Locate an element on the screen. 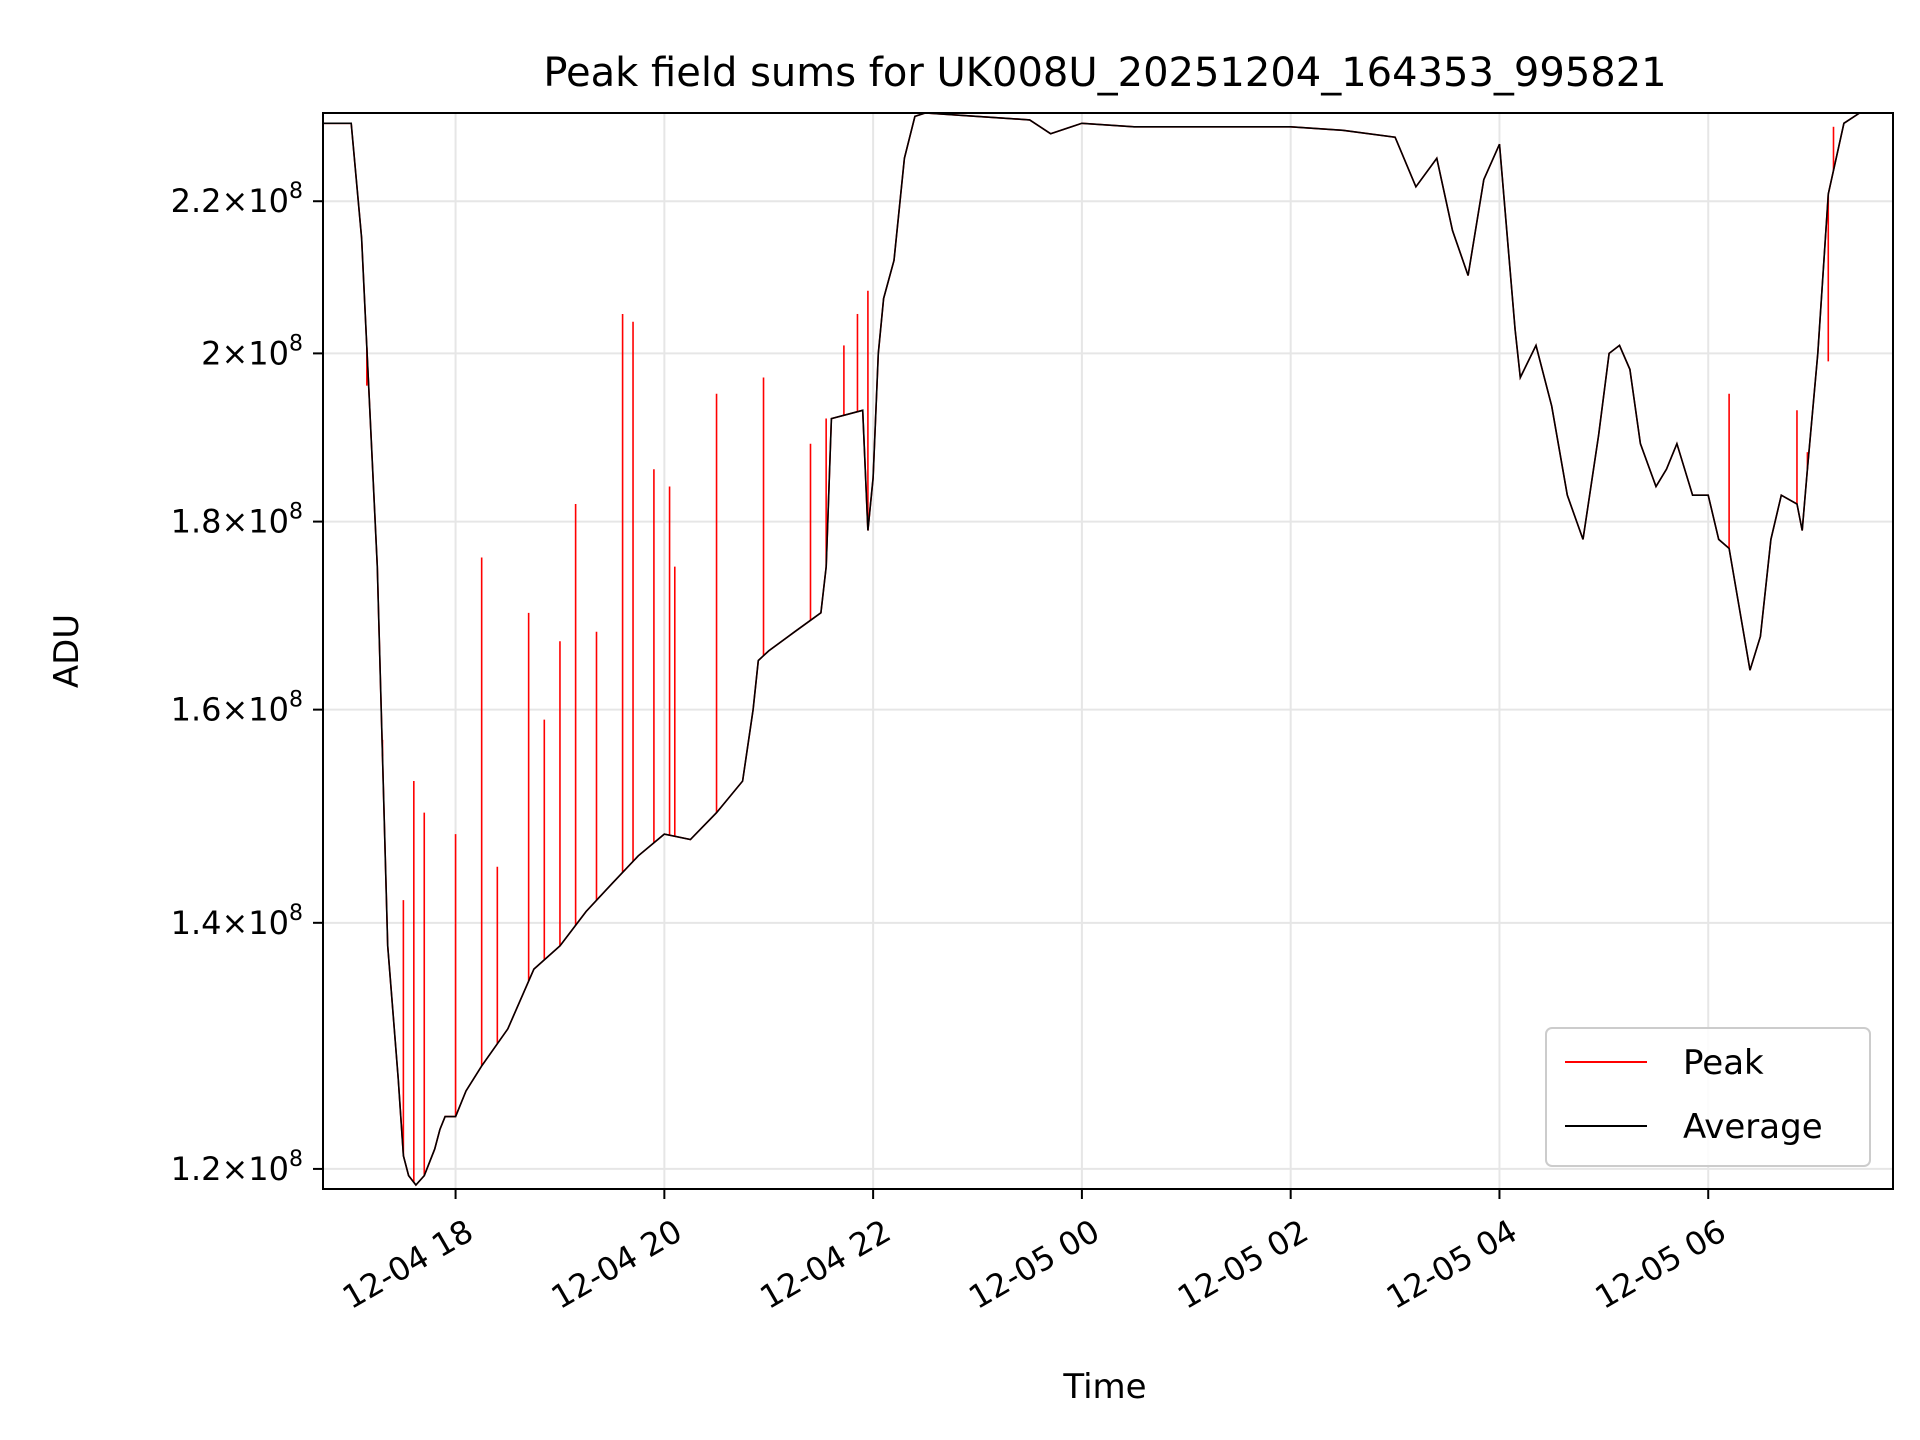  y-axis-label: ADU is located at coordinates (67, 651).